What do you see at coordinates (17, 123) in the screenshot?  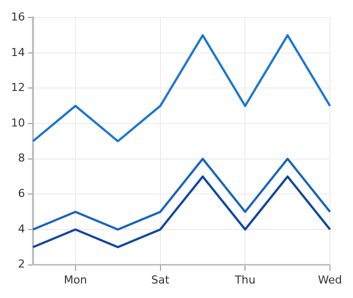 I see `y-tick-label: 10` at bounding box center [17, 123].